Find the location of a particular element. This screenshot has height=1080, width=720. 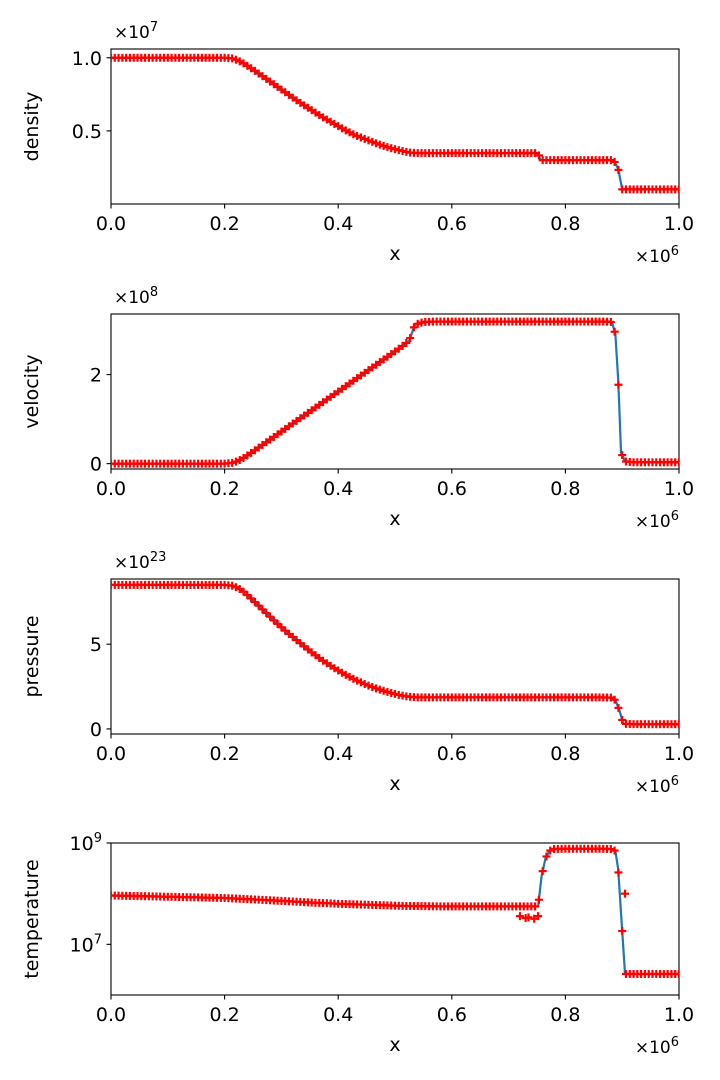

y-axis-label: density is located at coordinates (32, 127).